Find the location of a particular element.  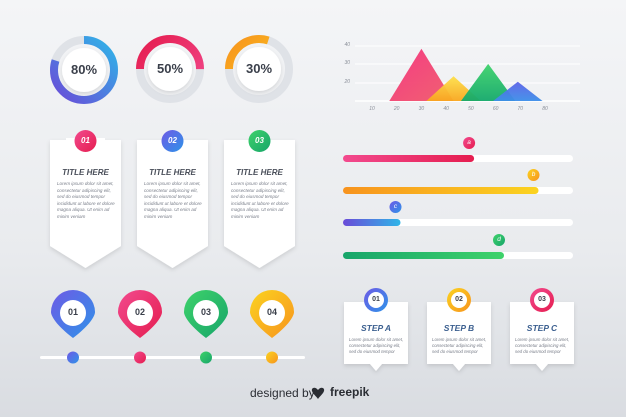

progress-bar-d is located at coordinates (458, 246).